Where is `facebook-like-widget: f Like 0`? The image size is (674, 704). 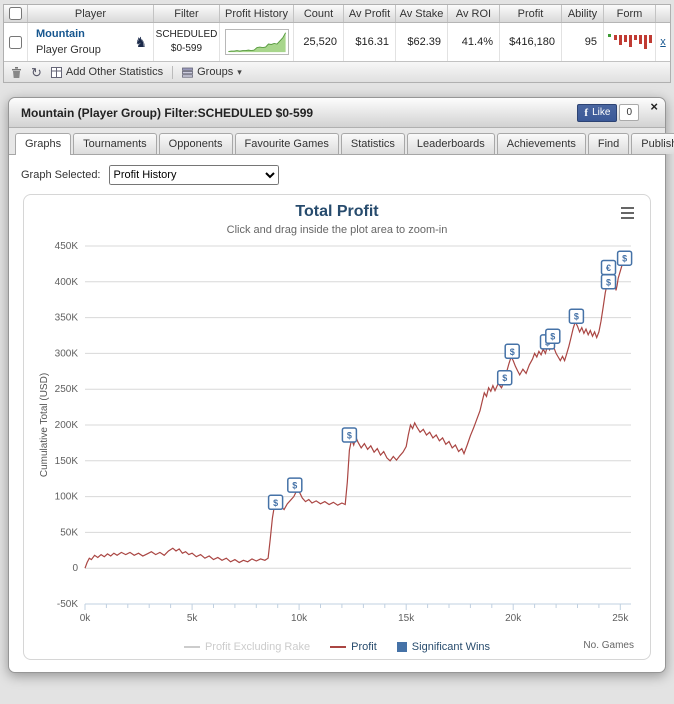
facebook-like-widget: f Like 0 is located at coordinates (608, 112).